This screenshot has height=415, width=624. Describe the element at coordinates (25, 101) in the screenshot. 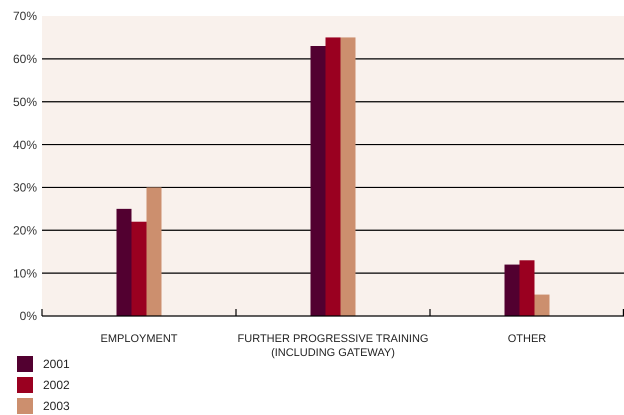

I see `y-tick-label: 50%` at that location.